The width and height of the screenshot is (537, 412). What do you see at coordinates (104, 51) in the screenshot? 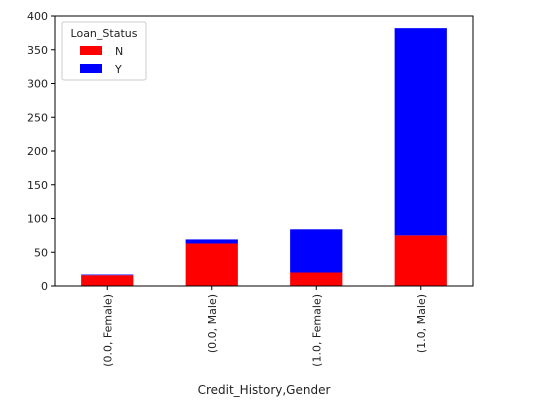
I see `legend: Loan_Status NY` at bounding box center [104, 51].